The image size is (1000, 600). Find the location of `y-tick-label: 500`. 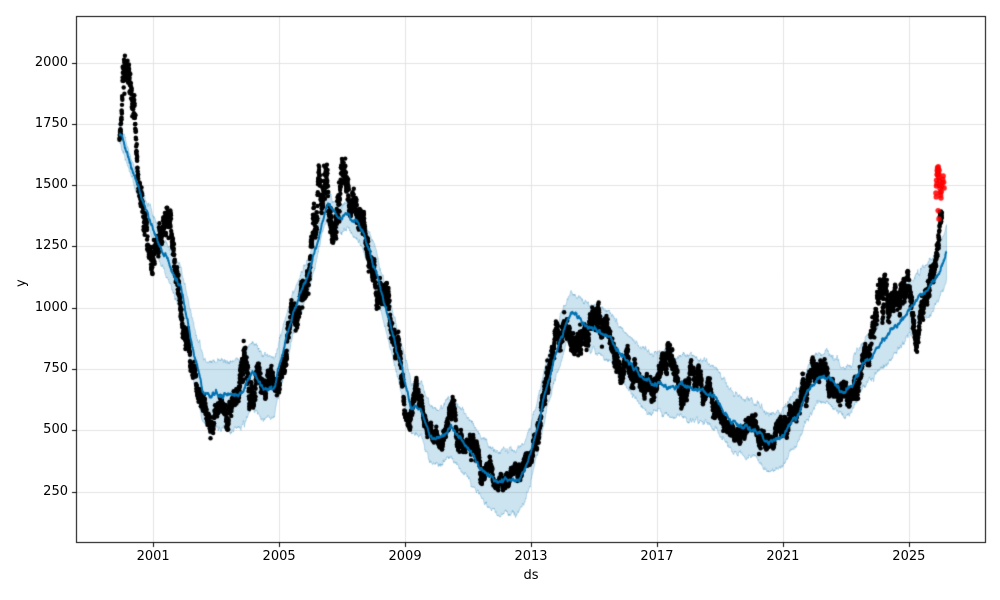

y-tick-label: 500 is located at coordinates (55, 430).